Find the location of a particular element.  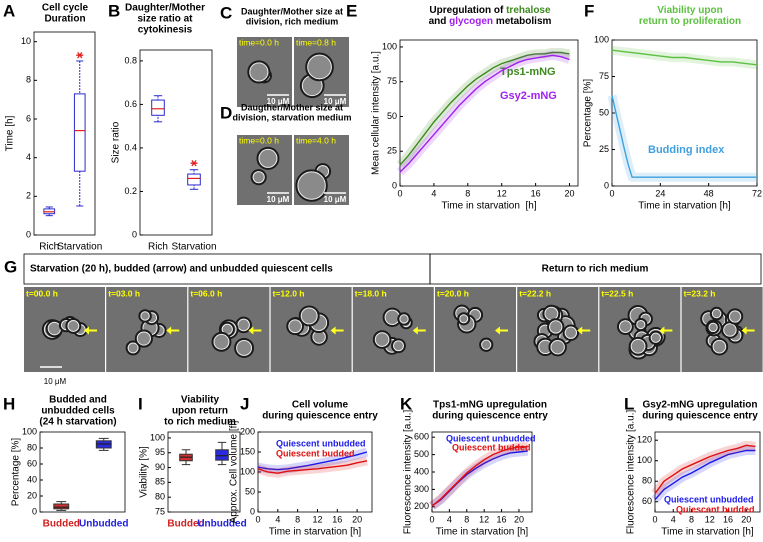

panel-title: Daughter/Mother size at is located at coordinates (292, 11).